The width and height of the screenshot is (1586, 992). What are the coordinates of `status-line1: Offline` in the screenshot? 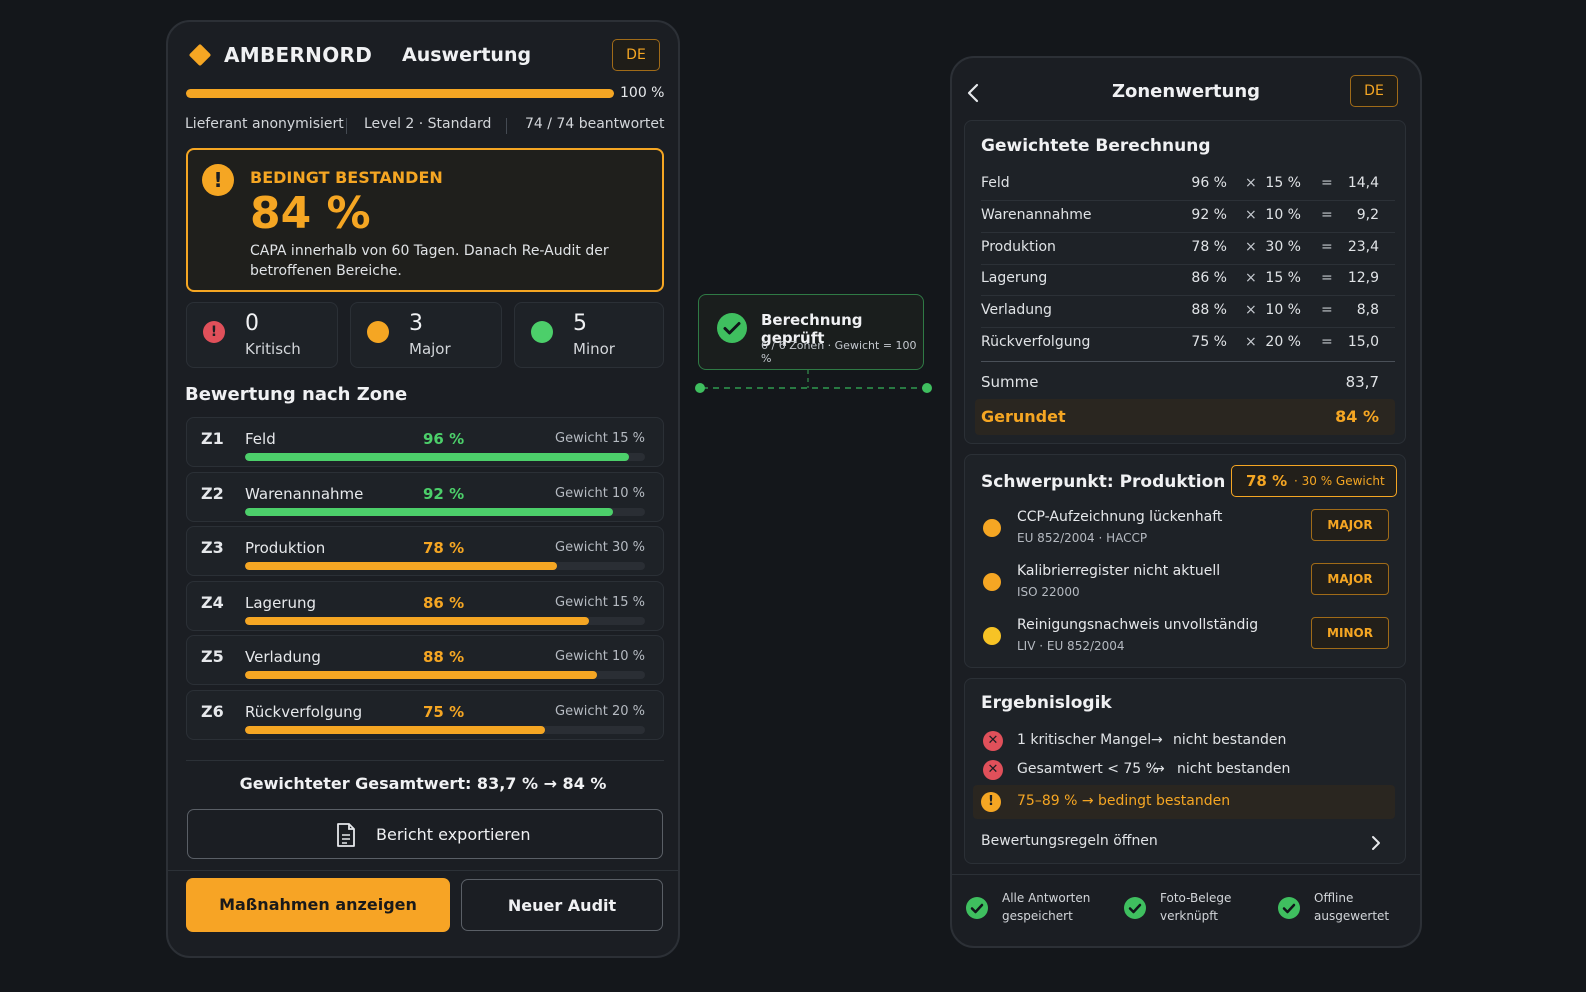 It's located at (1334, 898).